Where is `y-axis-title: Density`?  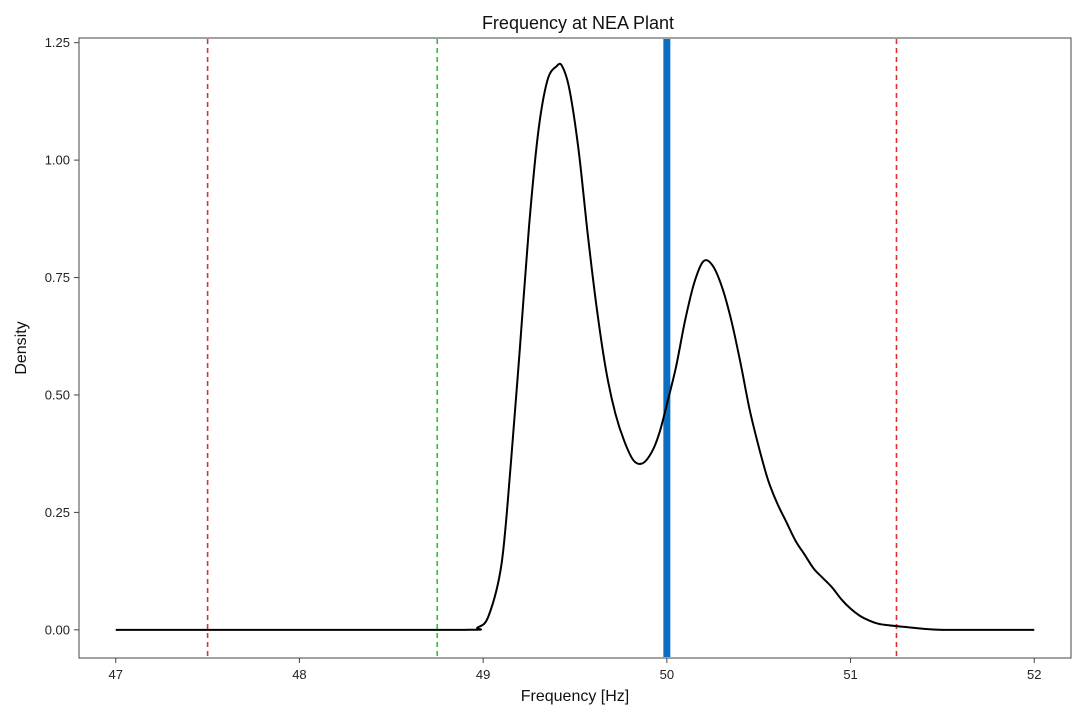 y-axis-title: Density is located at coordinates (21, 347).